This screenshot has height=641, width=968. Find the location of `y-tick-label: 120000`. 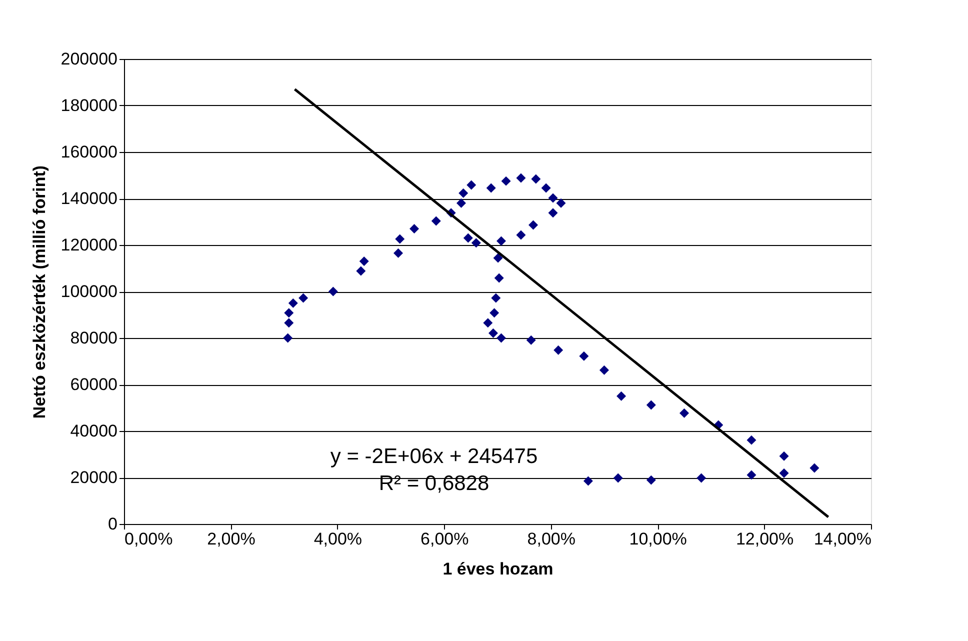

y-tick-label: 120000 is located at coordinates (89, 245).